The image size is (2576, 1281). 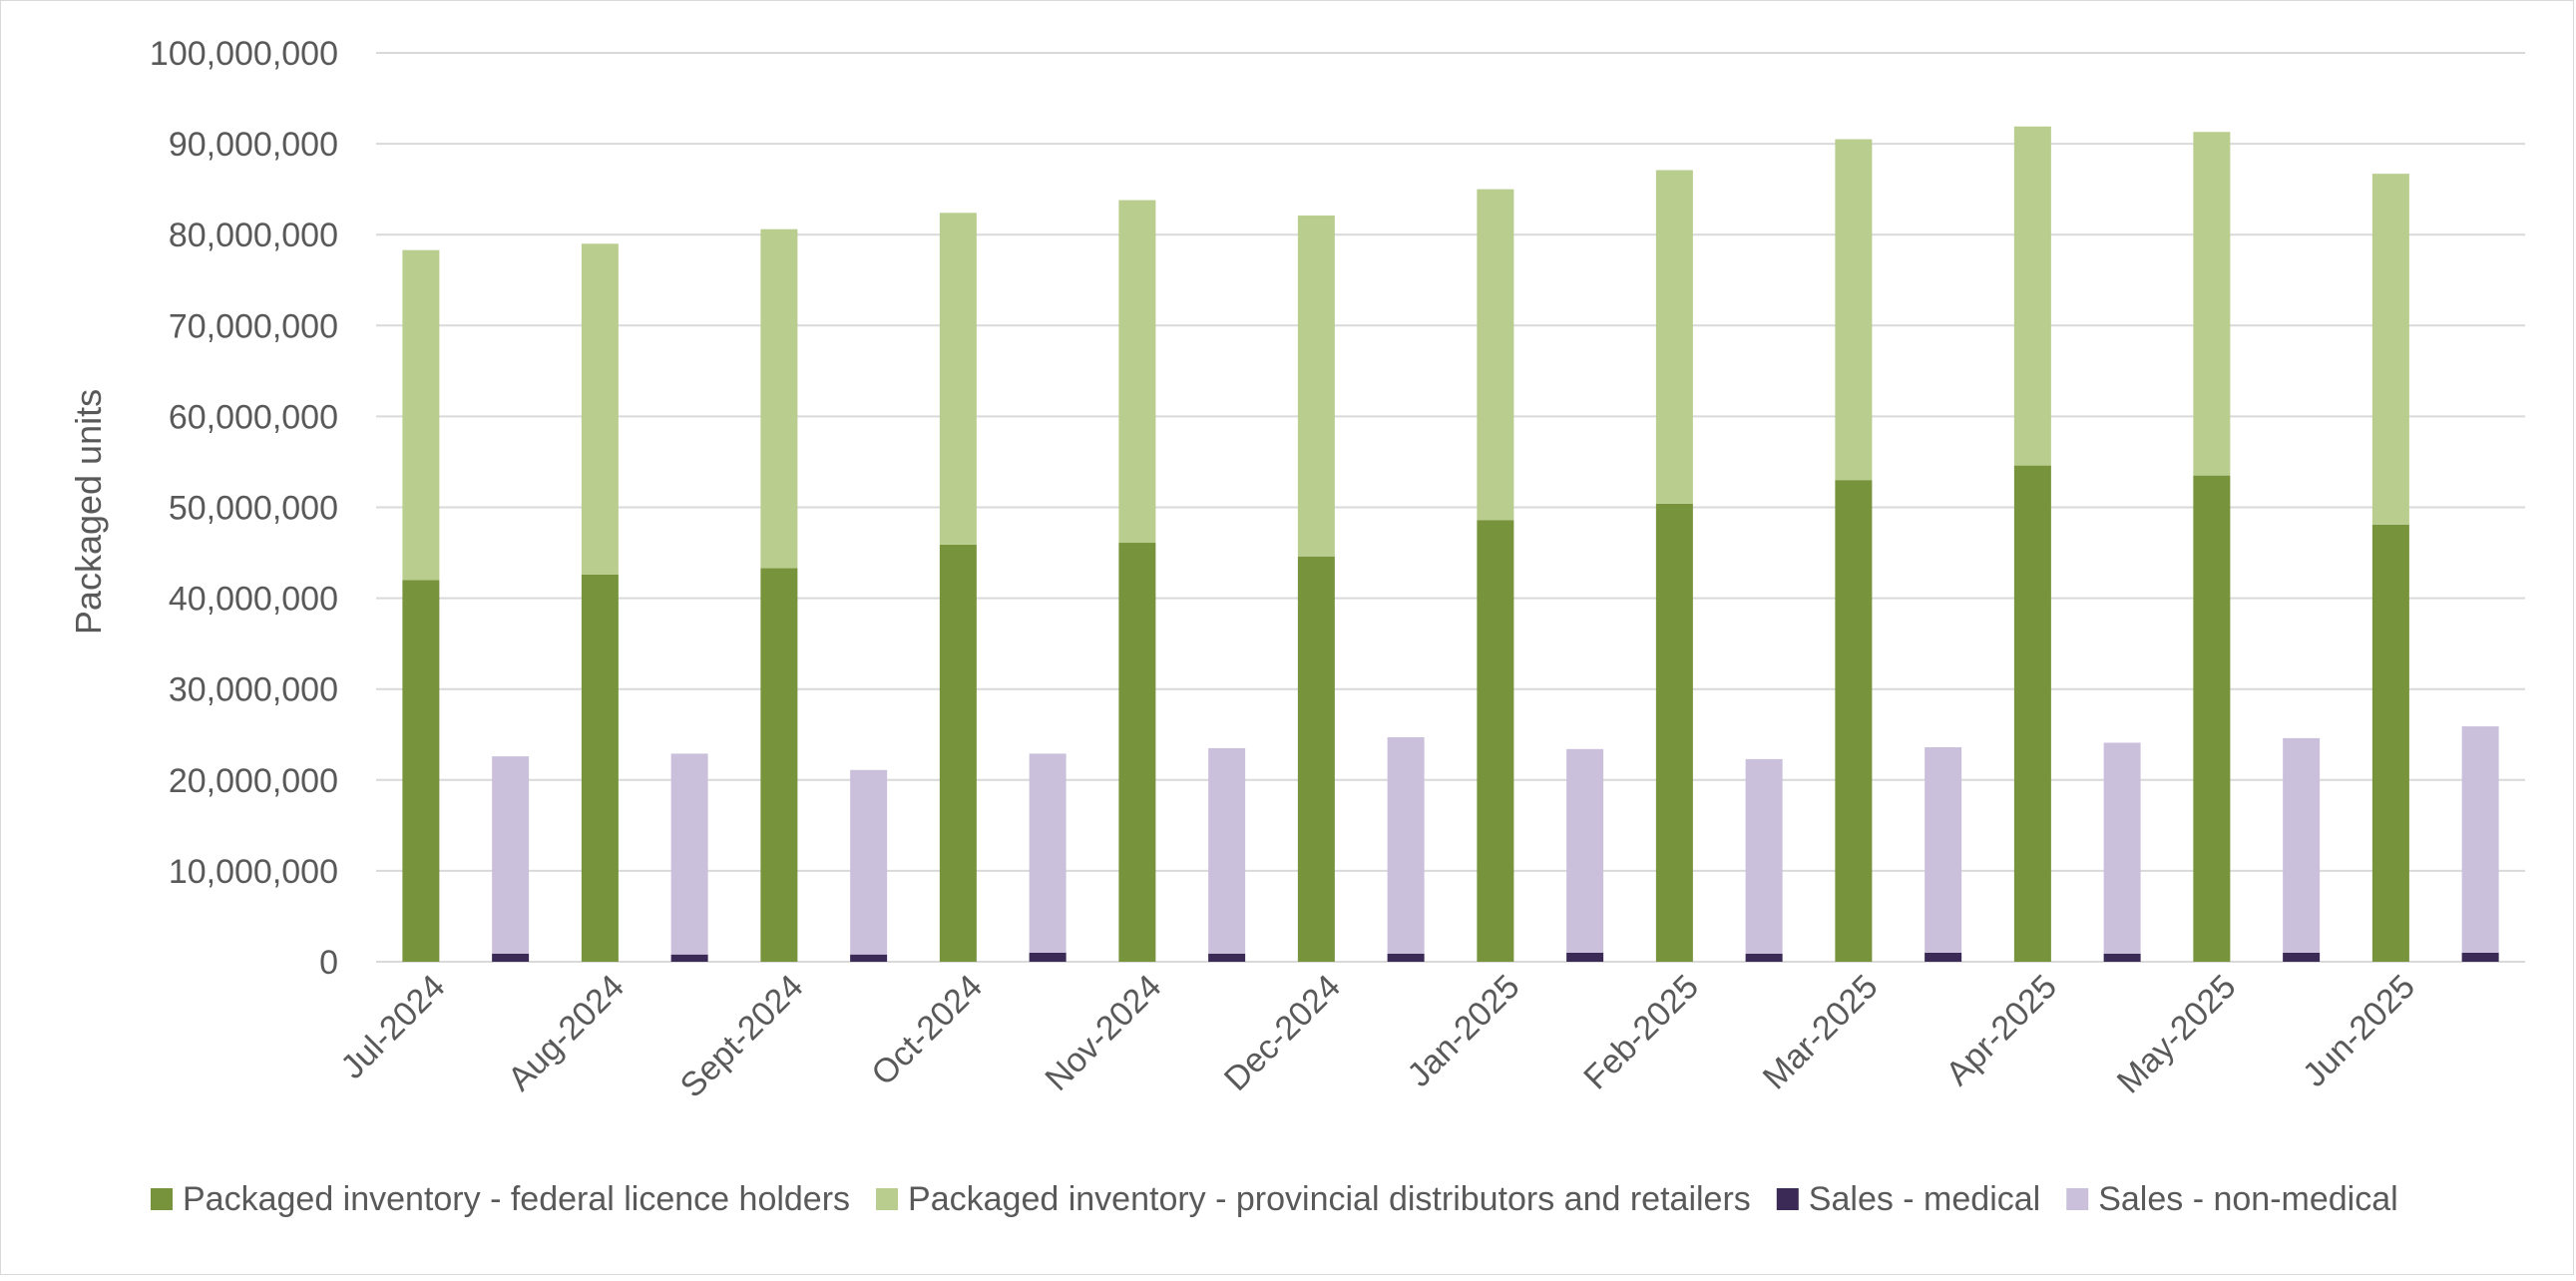 What do you see at coordinates (1641, 1032) in the screenshot?
I see `x-tick-label: Feb-2025` at bounding box center [1641, 1032].